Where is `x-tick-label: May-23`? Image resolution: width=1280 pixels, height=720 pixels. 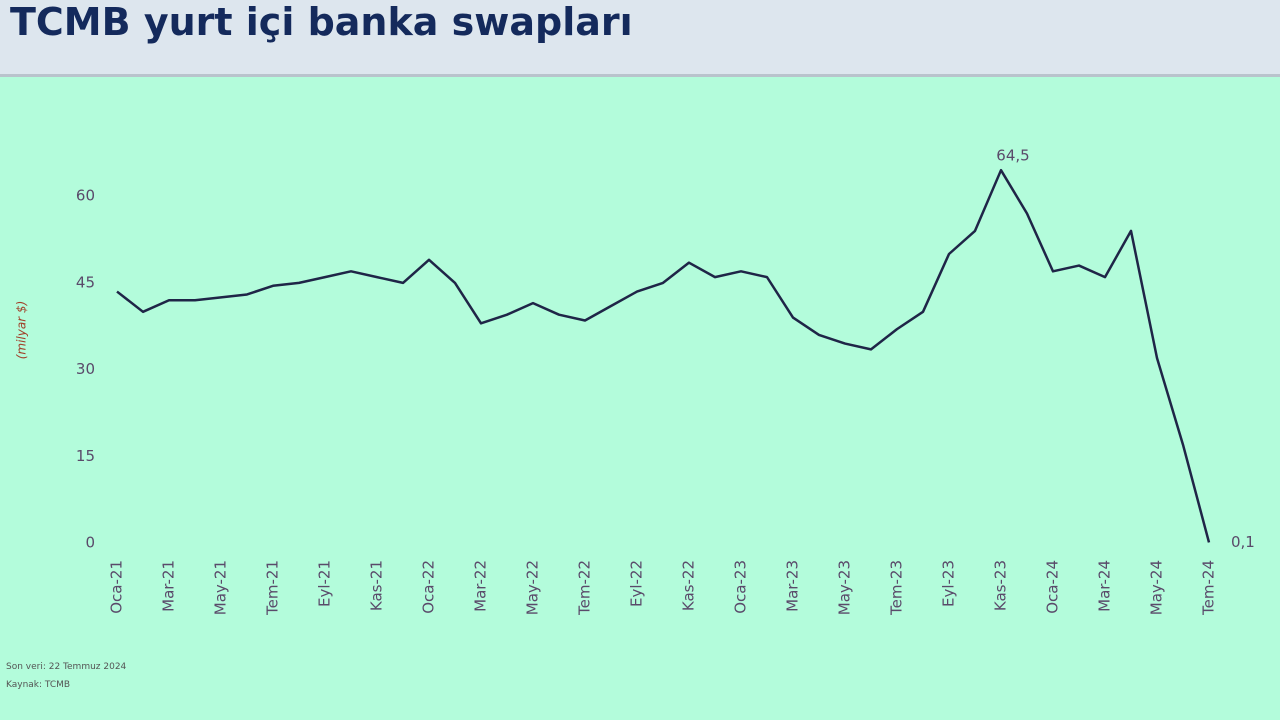 x-tick-label: May-23 is located at coordinates (845, 587).